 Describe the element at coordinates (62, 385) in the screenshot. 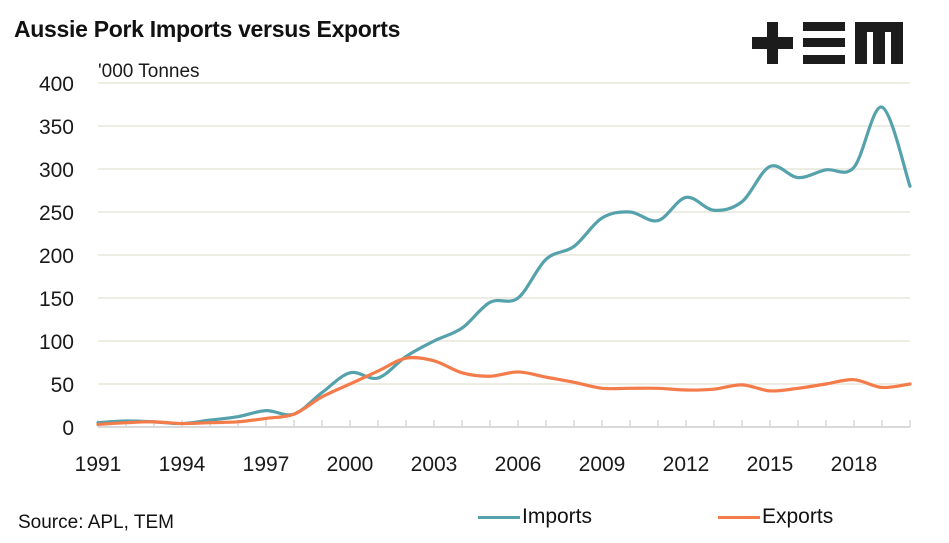

I see `y-tick-label-50: 50` at that location.